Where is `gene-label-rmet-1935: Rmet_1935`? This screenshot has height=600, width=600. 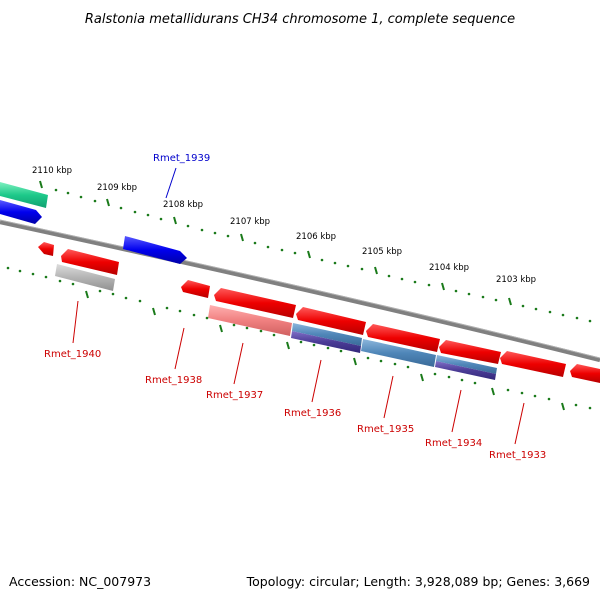
gene-label-rmet-1935: Rmet_1935 is located at coordinates (385, 429).